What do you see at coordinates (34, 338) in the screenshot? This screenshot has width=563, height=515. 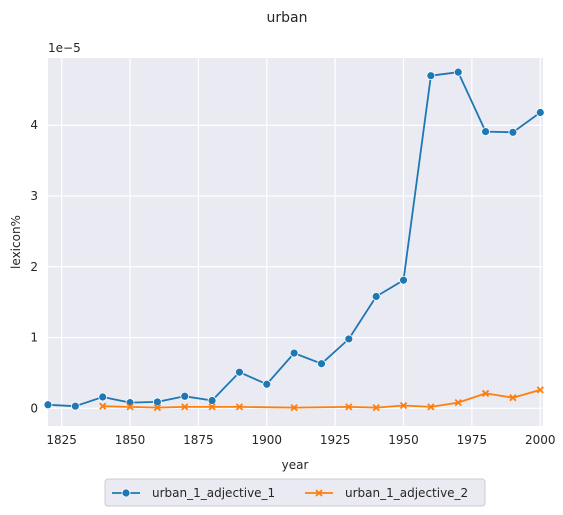 I see `y-tick-label: 1` at bounding box center [34, 338].